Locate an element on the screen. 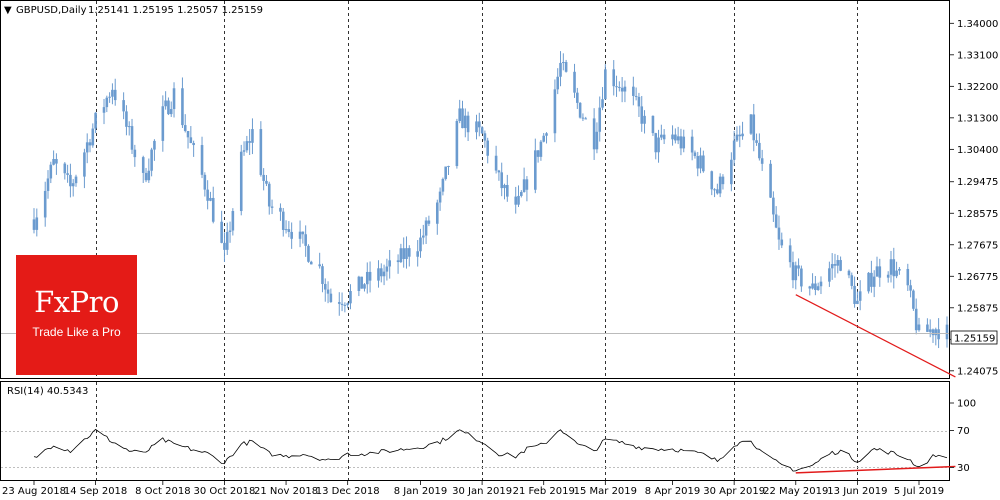 The width and height of the screenshot is (1000, 500). current-price-label: 1.25159 is located at coordinates (974, 339).